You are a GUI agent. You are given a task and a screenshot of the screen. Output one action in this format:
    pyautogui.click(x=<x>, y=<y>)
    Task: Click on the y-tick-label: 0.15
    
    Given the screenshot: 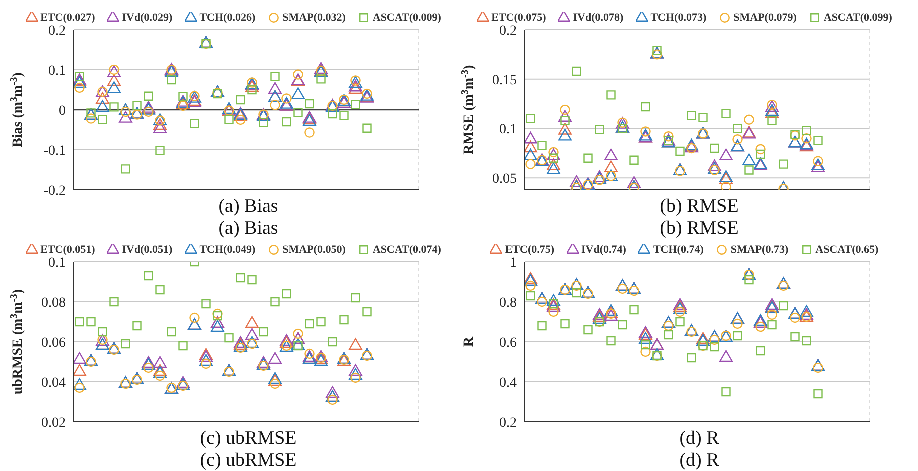 What is the action you would take?
    pyautogui.click(x=504, y=80)
    